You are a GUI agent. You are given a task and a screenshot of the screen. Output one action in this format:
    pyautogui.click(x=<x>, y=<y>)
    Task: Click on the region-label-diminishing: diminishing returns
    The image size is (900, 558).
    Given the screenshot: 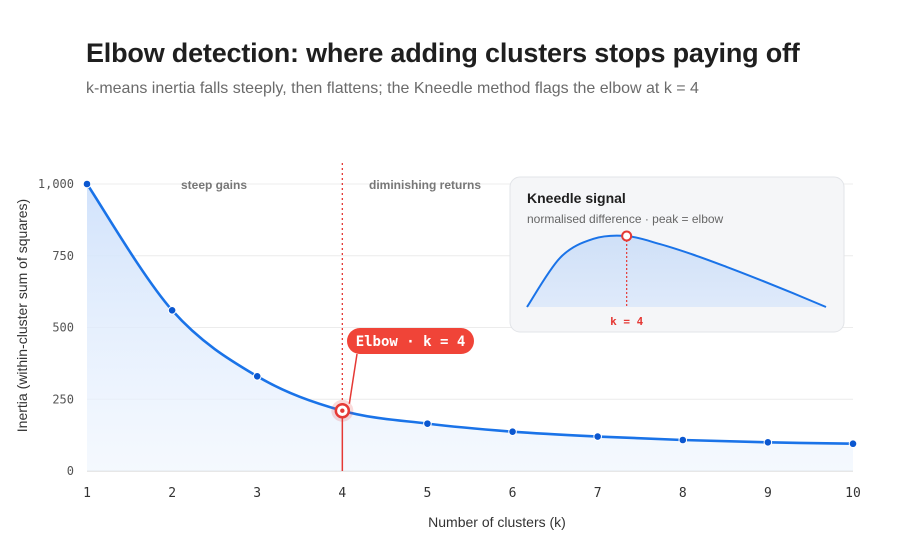 What is the action you would take?
    pyautogui.click(x=425, y=185)
    